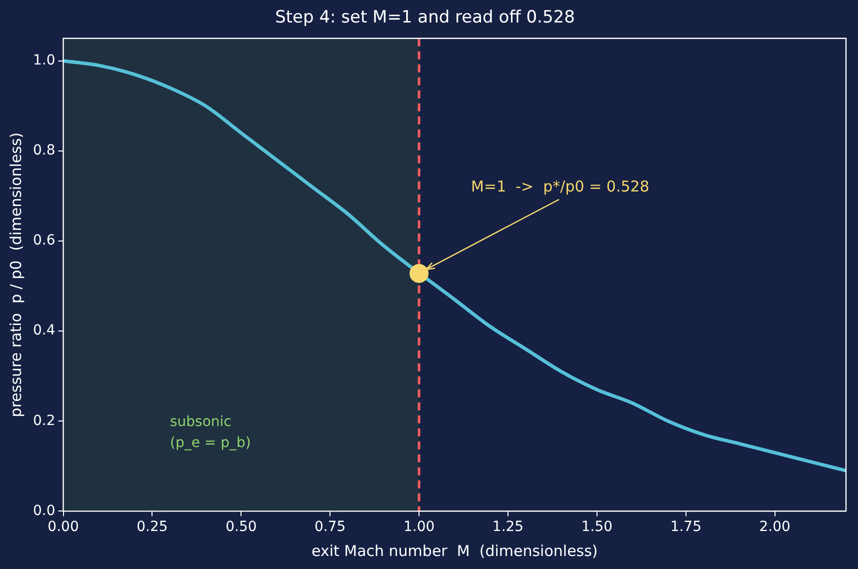  Describe the element at coordinates (152, 527) in the screenshot. I see `x-tick-label: 0.25` at that location.